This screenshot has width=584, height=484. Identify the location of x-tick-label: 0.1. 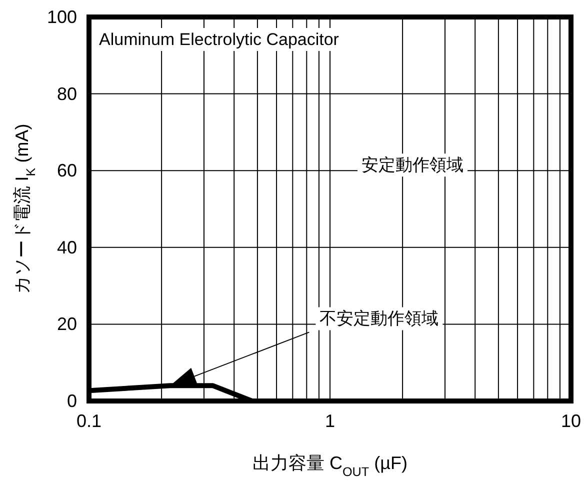
(89, 421).